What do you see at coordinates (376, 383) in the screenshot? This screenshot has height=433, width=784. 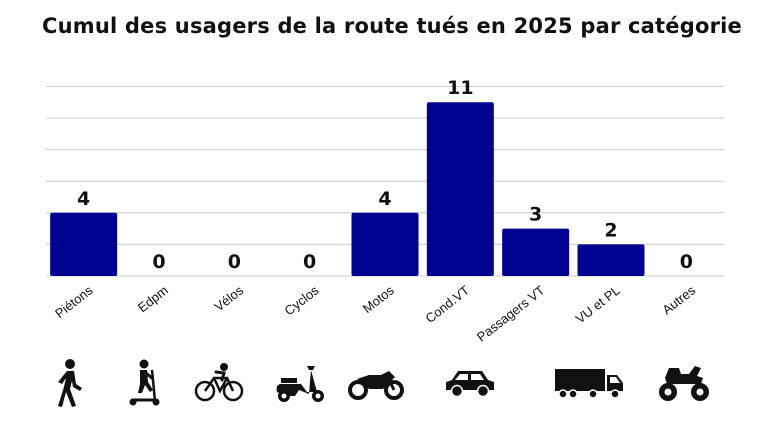 I see `motorcycle-icon` at bounding box center [376, 383].